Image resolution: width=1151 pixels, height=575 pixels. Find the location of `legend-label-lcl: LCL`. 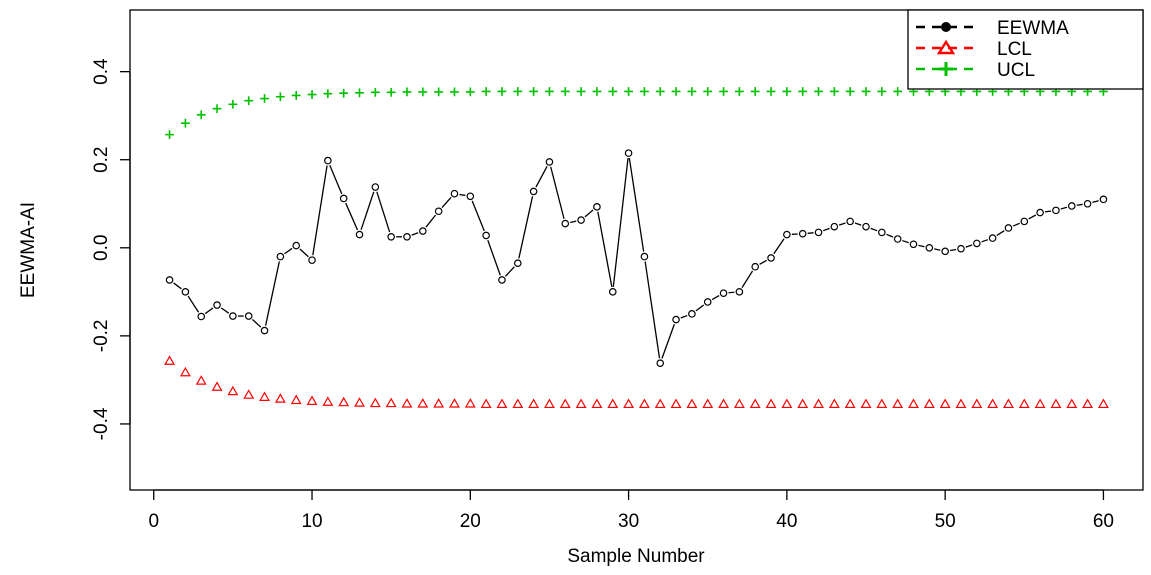

legend-label-lcl: LCL is located at coordinates (1014, 49).